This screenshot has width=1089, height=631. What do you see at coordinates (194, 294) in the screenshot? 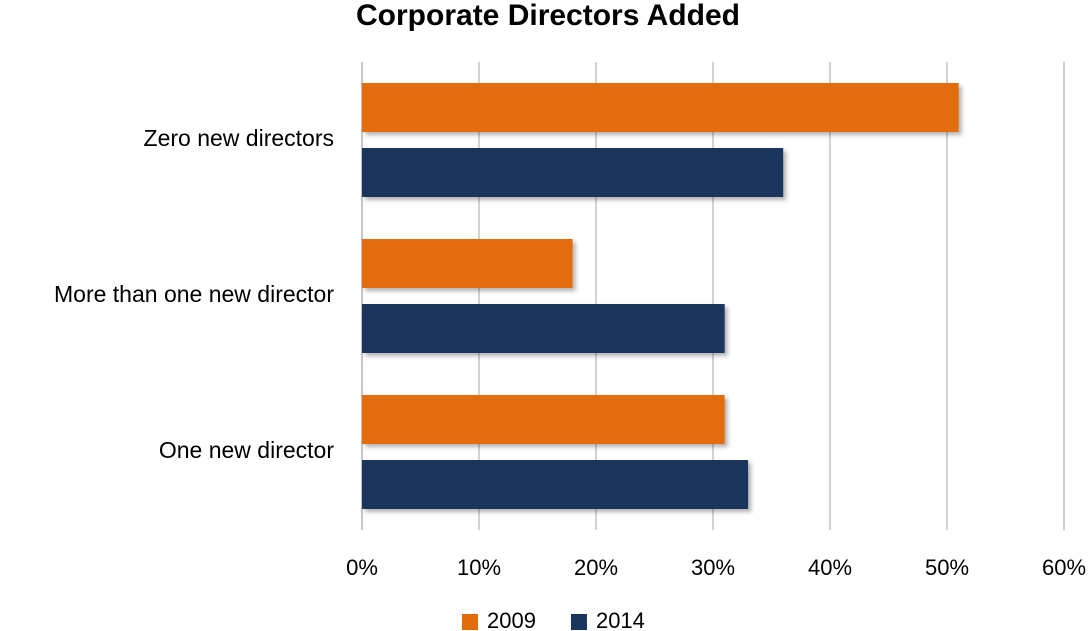
I see `y-tick-label: More than one new director` at bounding box center [194, 294].